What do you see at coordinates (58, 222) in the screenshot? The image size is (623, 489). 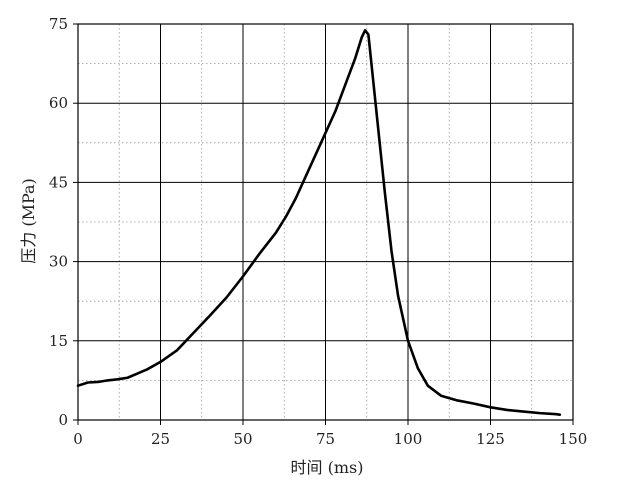 I see `y-axis-tick-labels: 0 15 30 45 60 75` at bounding box center [58, 222].